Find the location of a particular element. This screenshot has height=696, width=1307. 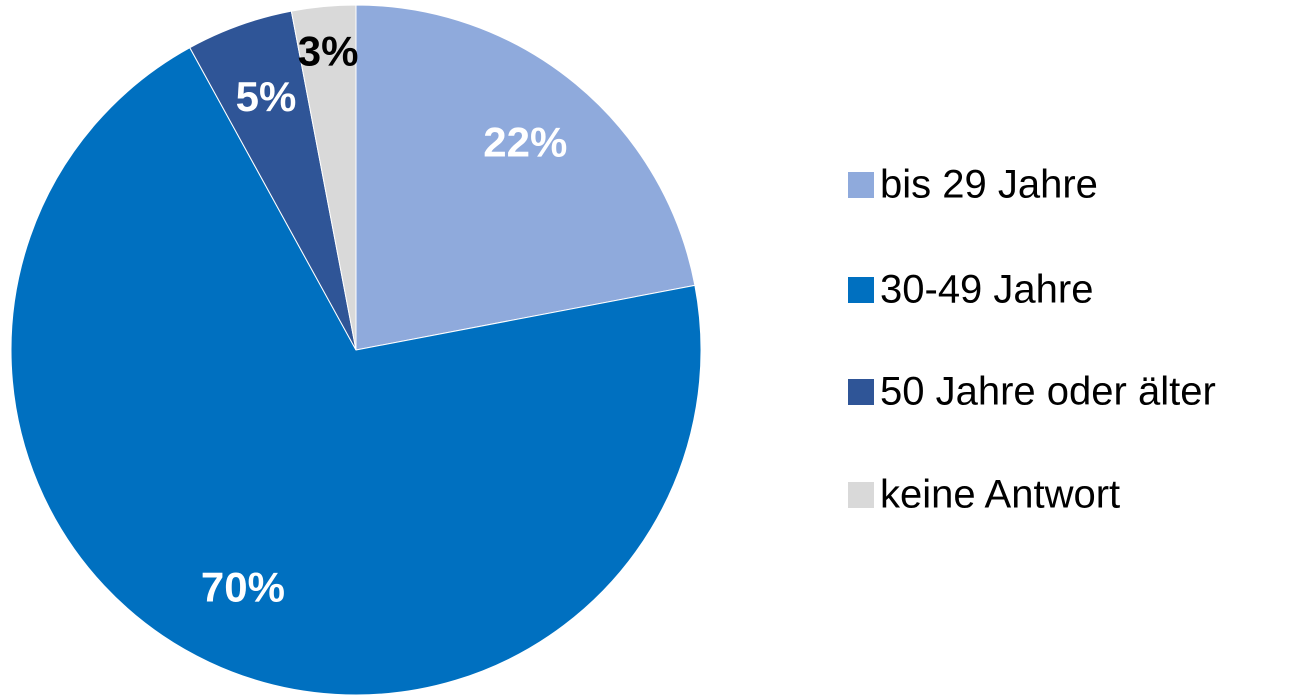

legend-label: keine Antwort is located at coordinates (1000, 495).